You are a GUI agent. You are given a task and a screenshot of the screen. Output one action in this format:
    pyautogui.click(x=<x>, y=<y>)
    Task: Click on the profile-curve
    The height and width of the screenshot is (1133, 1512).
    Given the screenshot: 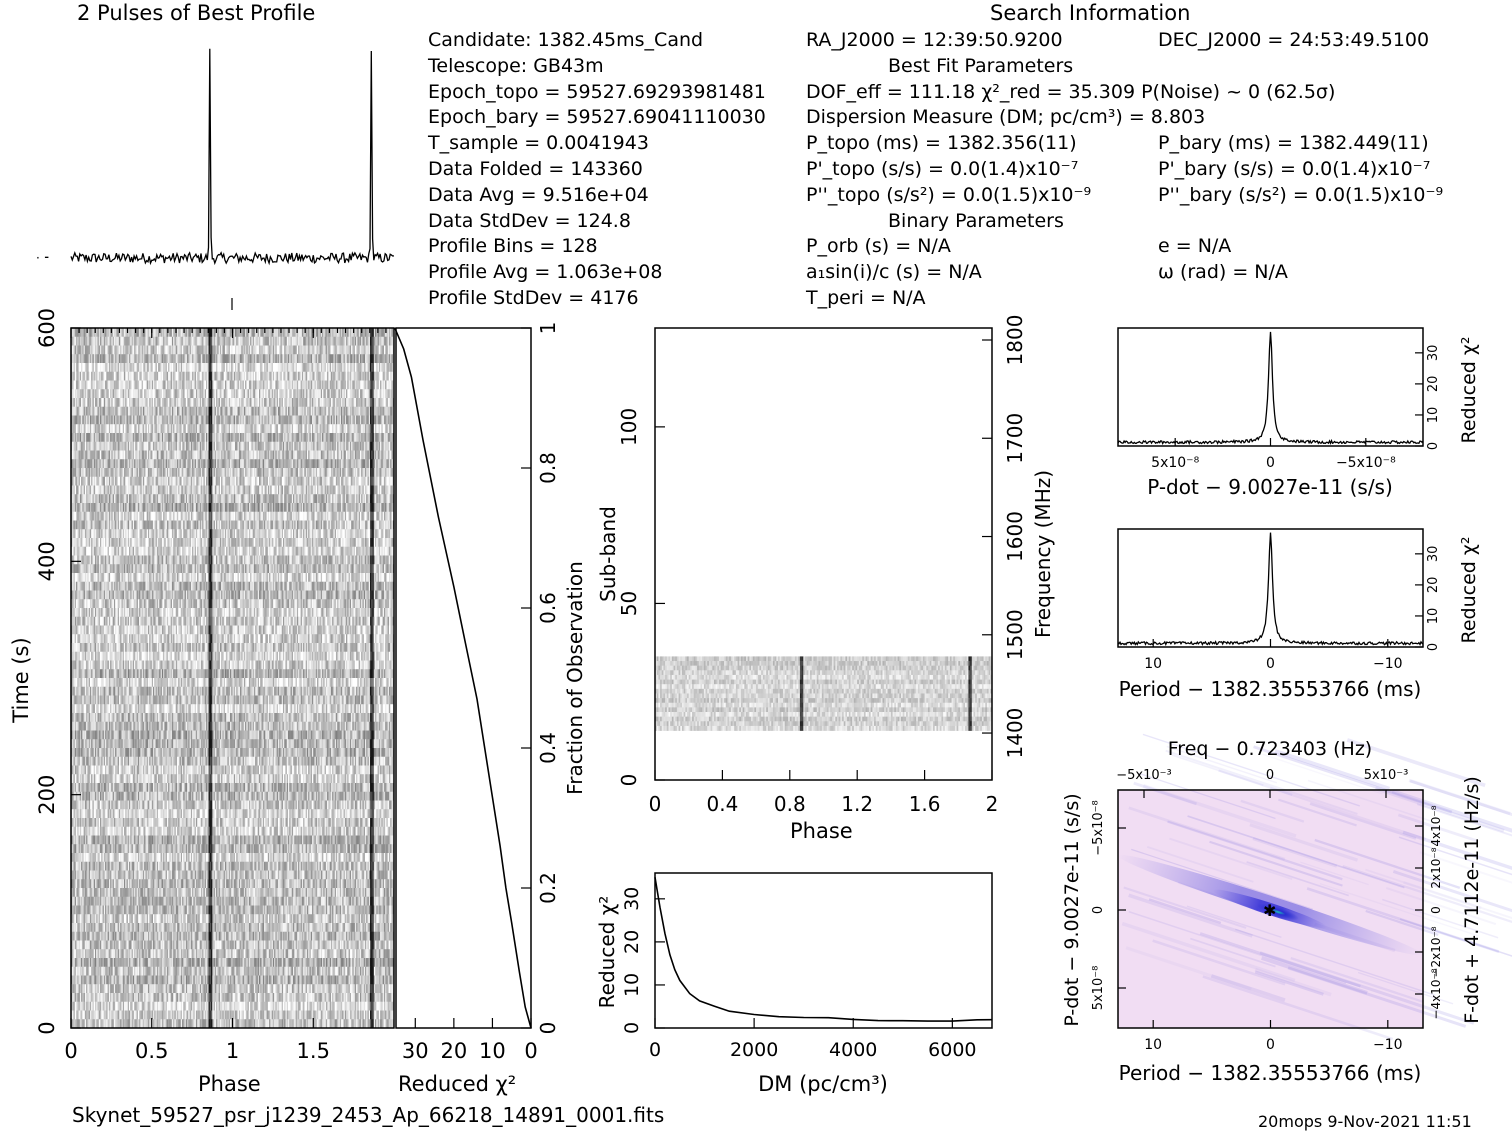 What is the action you would take?
    pyautogui.click(x=232, y=156)
    